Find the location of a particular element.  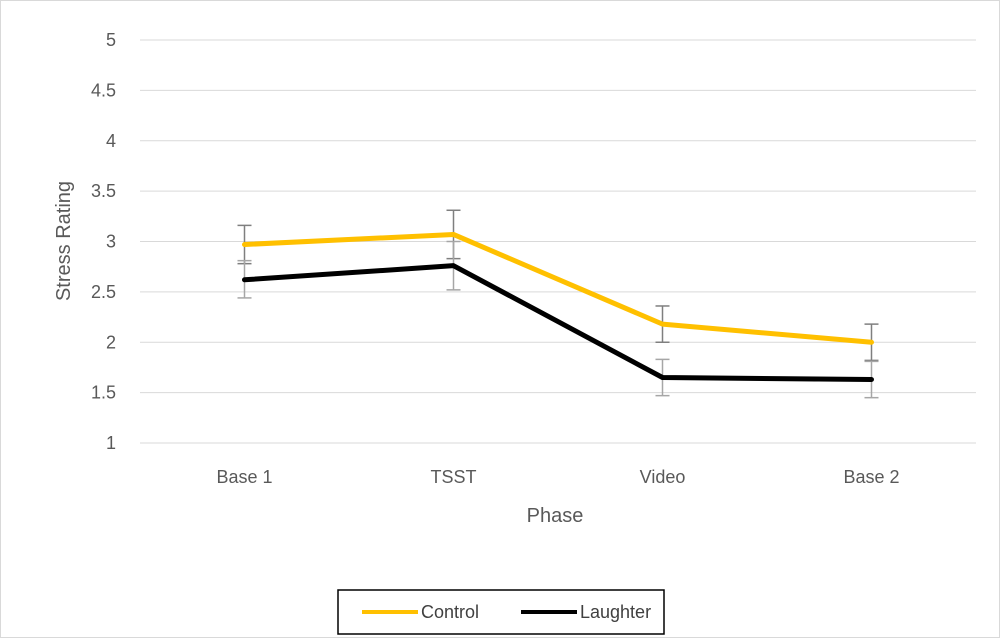

legend-label-control: Control is located at coordinates (450, 612).